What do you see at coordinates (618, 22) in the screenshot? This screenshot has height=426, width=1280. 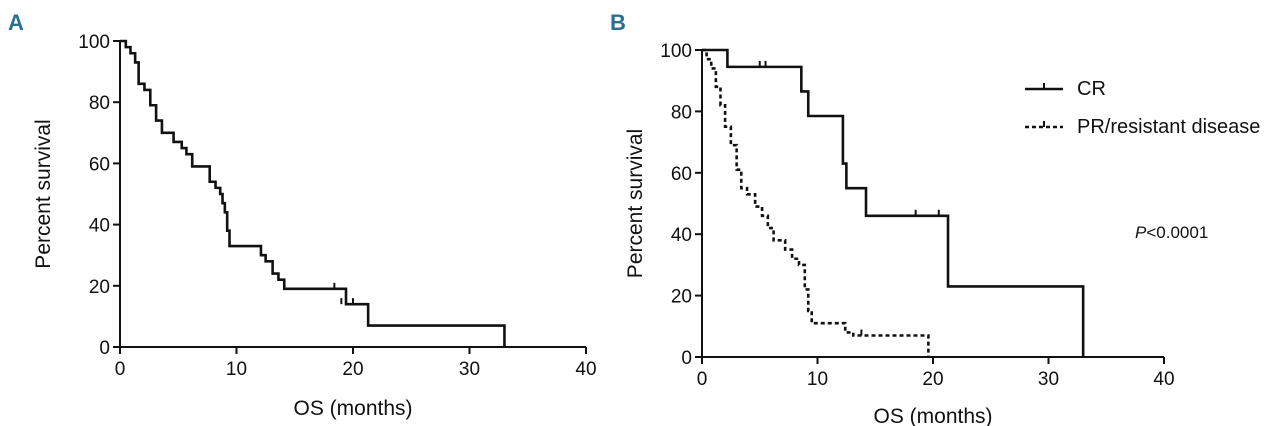 I see `chart-b-panel-label: B` at bounding box center [618, 22].